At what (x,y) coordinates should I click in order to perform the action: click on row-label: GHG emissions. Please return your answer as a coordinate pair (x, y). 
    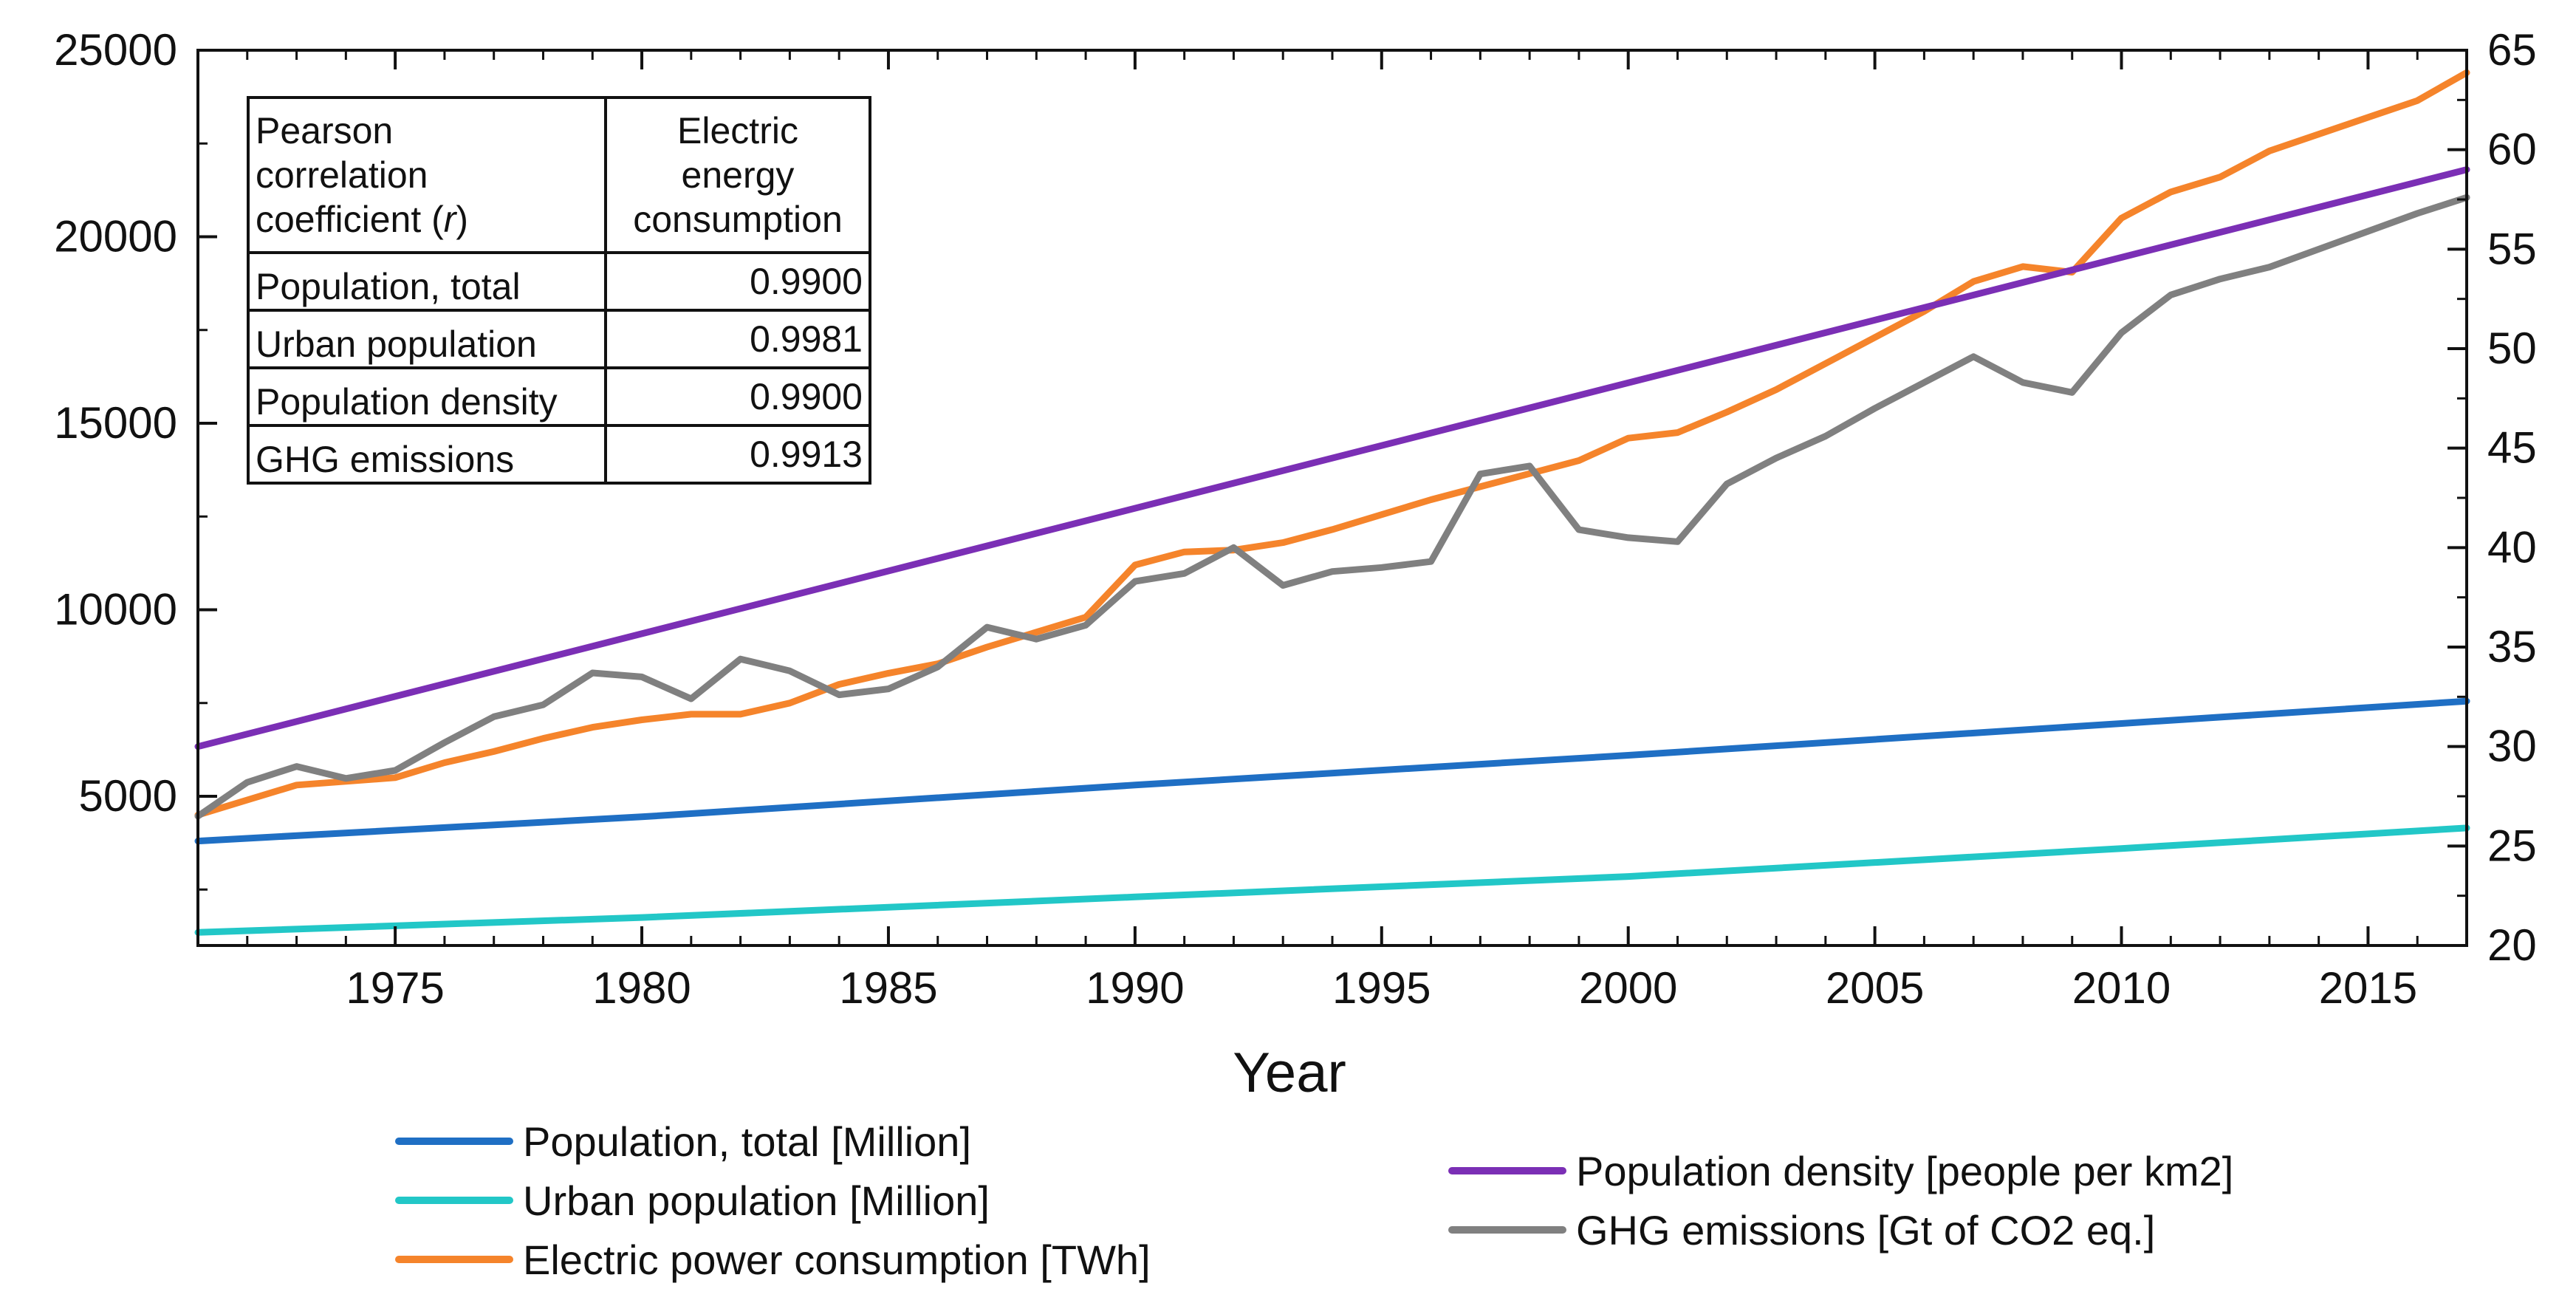
    Looking at the image, I should click on (427, 454).